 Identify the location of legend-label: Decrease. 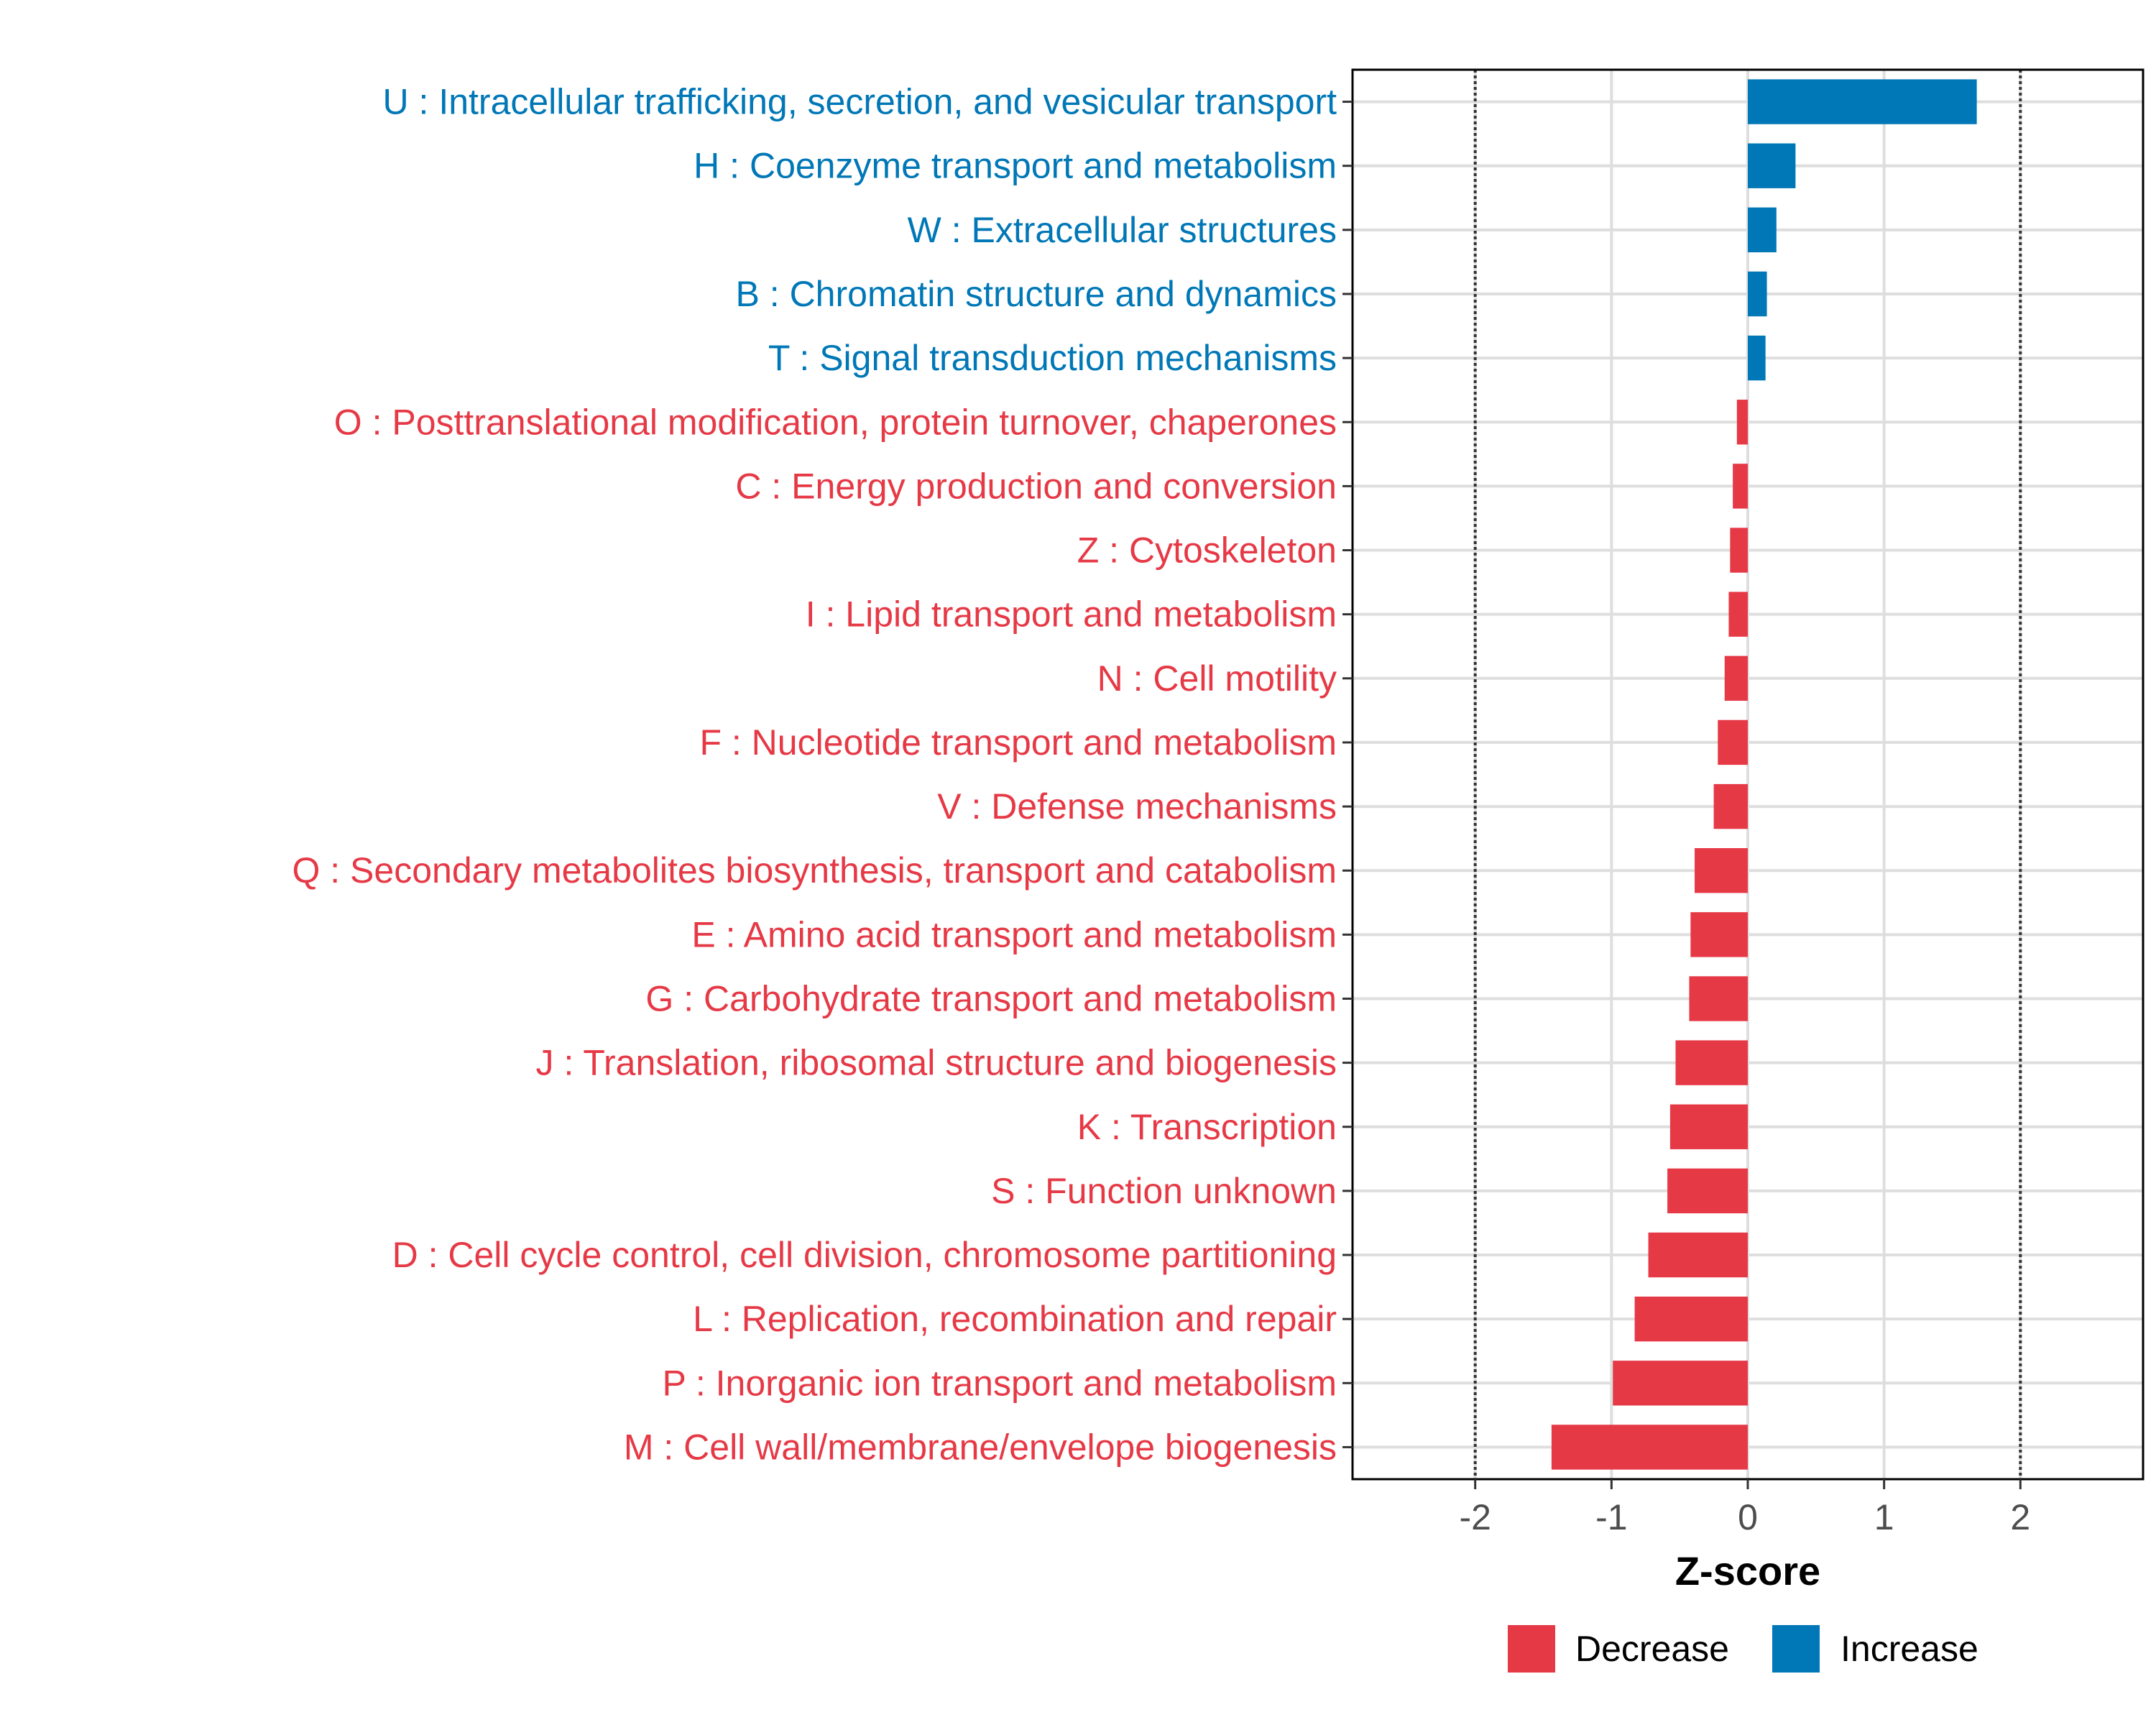
(1652, 1649).